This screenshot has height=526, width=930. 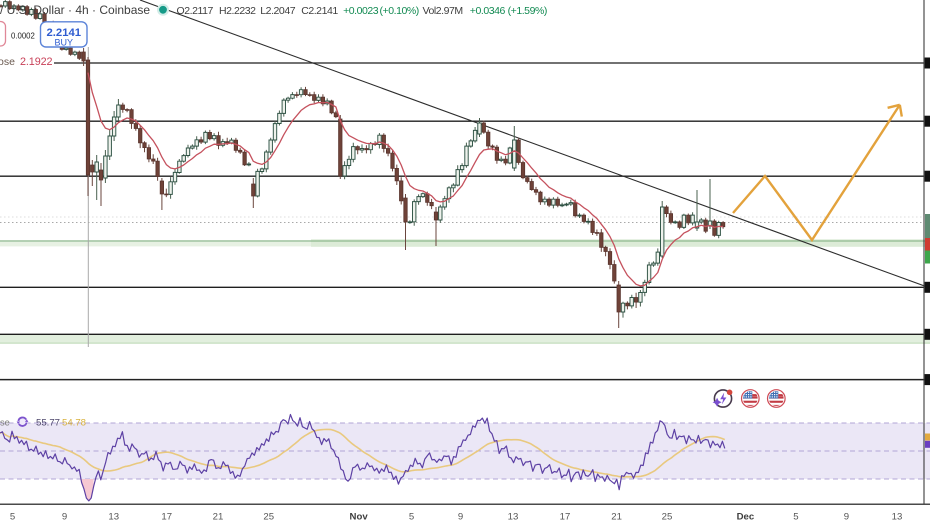 What do you see at coordinates (488, 11) in the screenshot?
I see `svg-text: +0.0346` at bounding box center [488, 11].